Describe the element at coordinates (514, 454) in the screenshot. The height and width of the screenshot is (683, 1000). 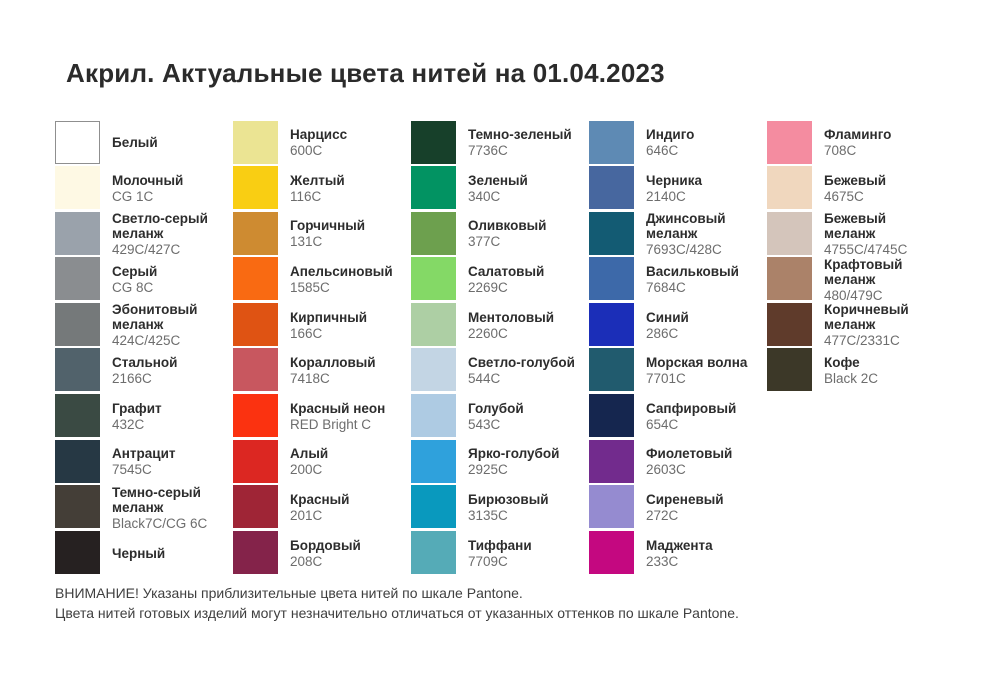
I see `color-name: Ярко-голубой` at that location.